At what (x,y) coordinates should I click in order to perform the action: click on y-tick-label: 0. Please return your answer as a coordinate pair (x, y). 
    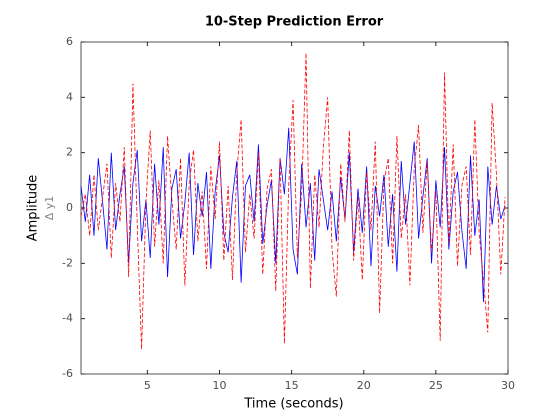
    Looking at the image, I should click on (69, 207).